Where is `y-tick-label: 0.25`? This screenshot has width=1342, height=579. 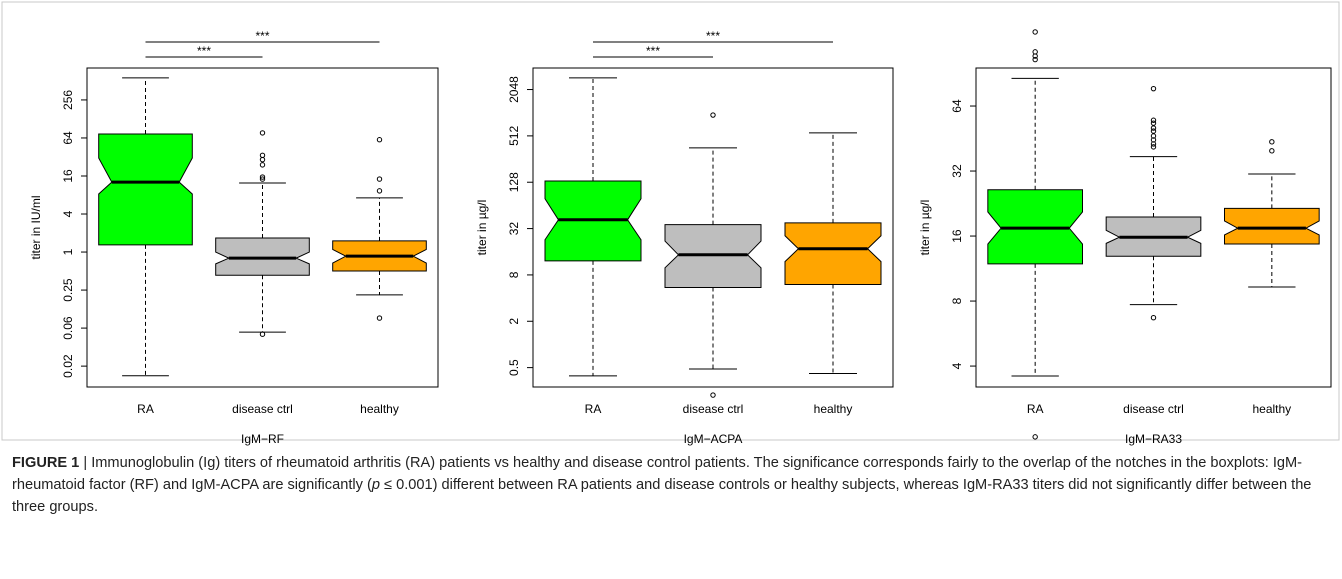 y-tick-label: 0.25 is located at coordinates (68, 290).